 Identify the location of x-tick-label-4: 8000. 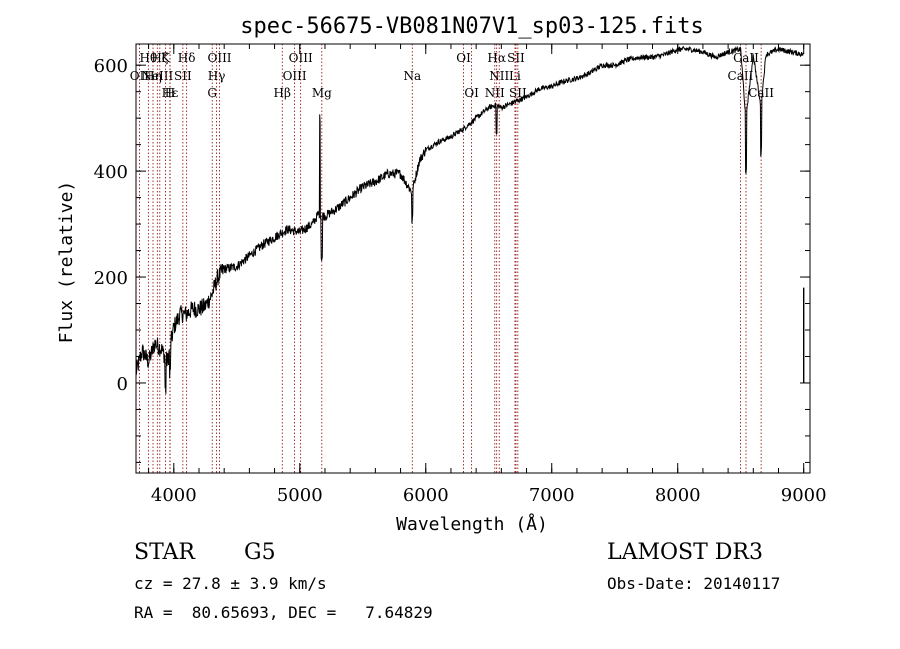
(678, 495).